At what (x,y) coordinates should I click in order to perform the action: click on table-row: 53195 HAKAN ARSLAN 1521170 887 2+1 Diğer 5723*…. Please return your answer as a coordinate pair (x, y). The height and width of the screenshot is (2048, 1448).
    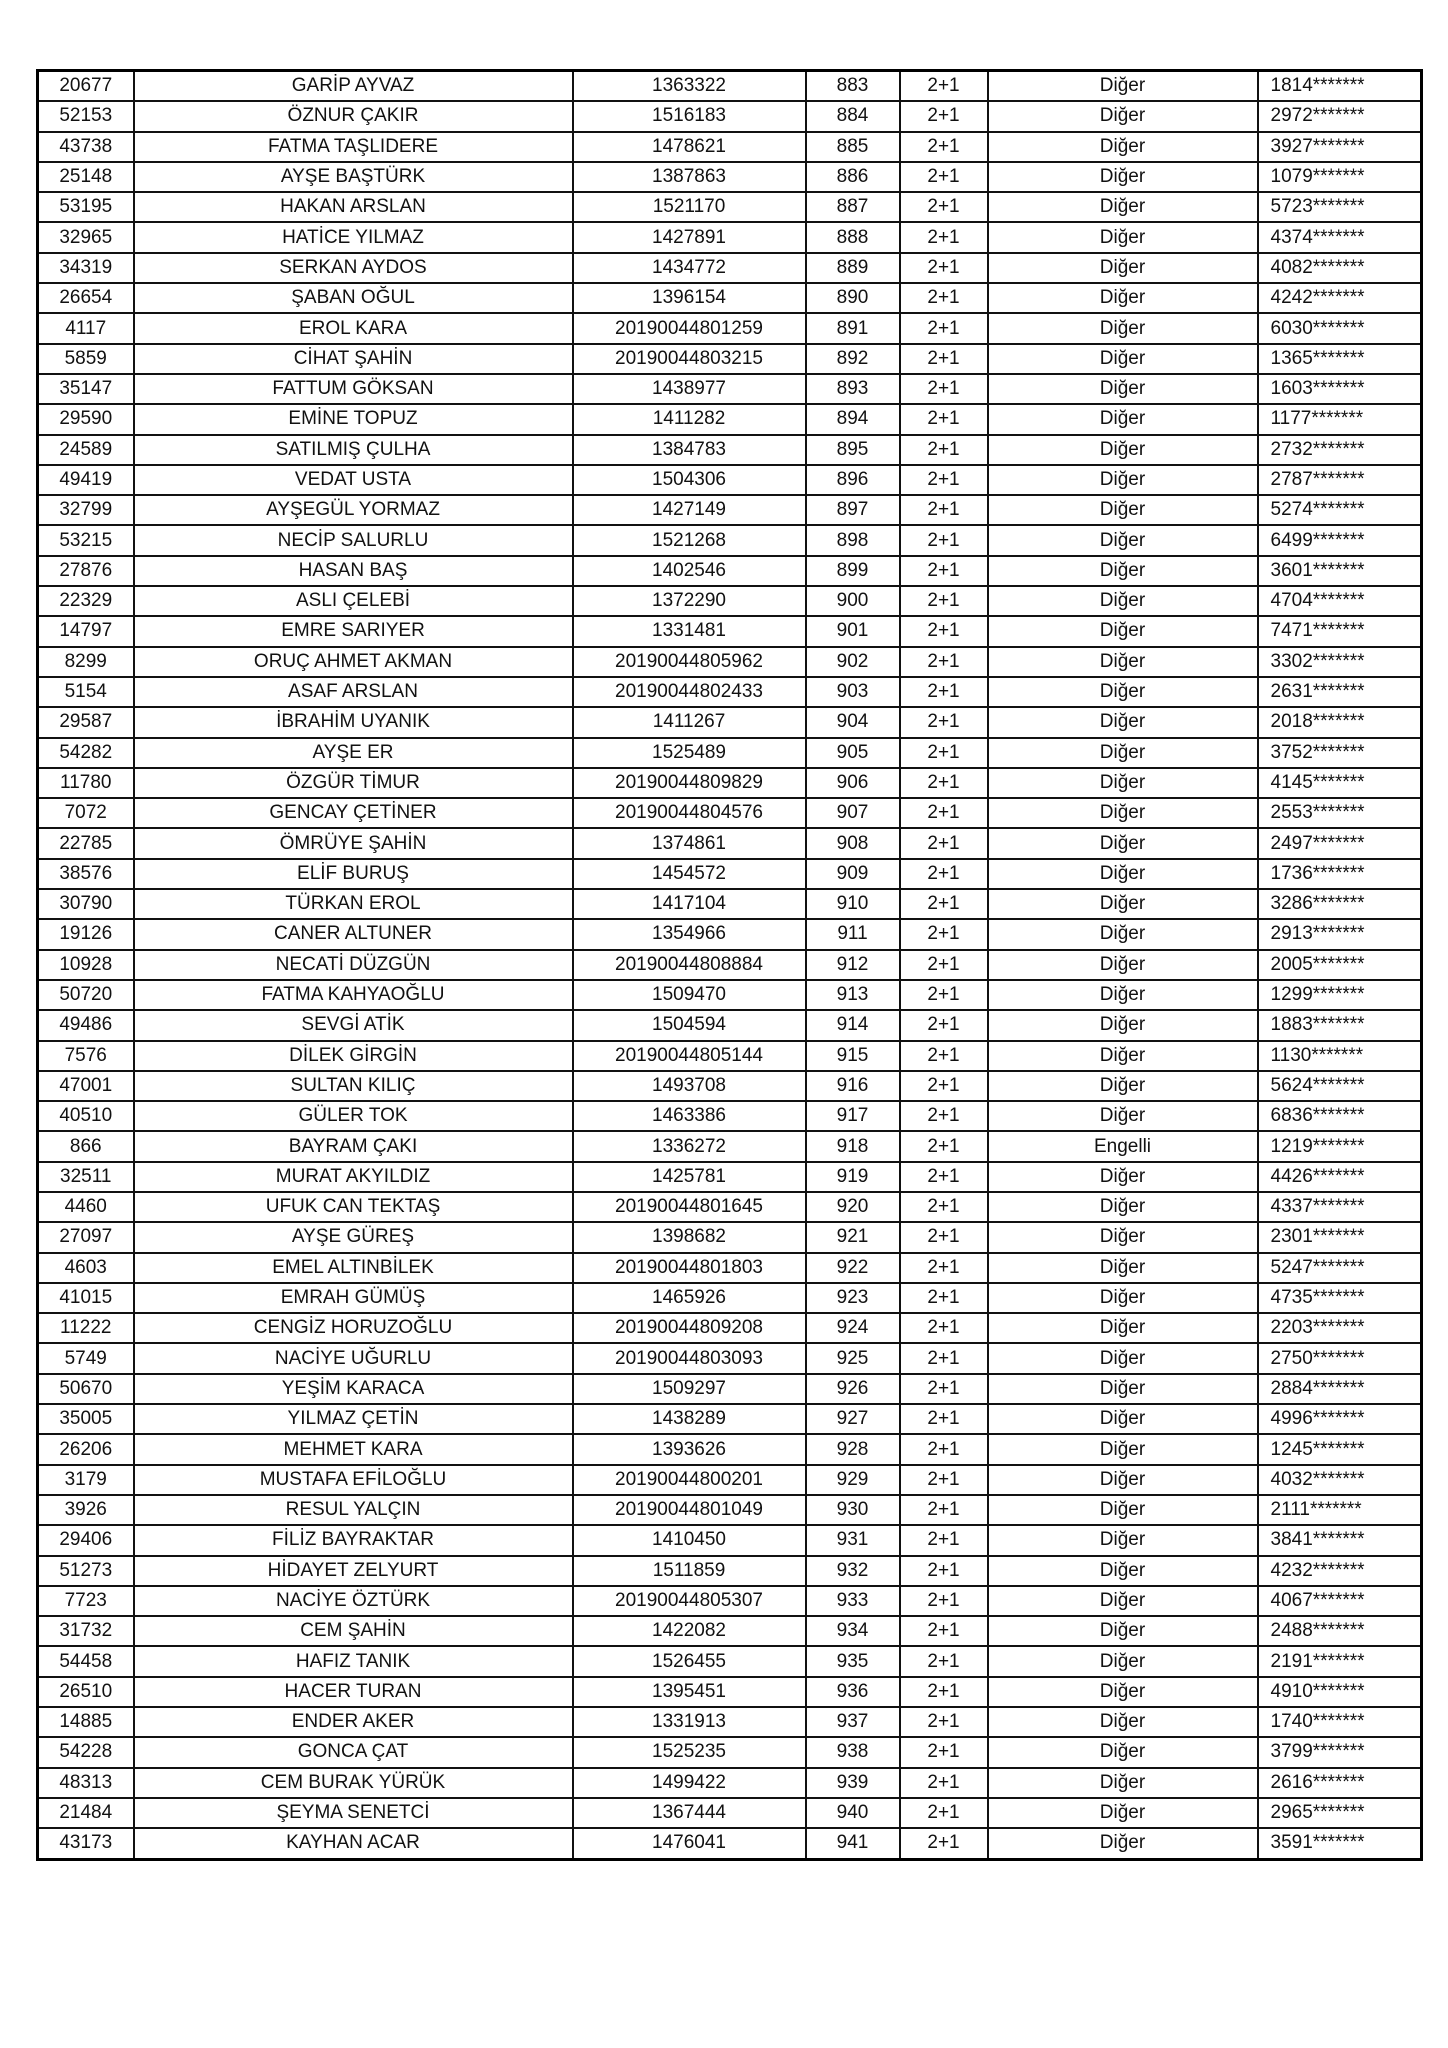
    Looking at the image, I should click on (729, 207).